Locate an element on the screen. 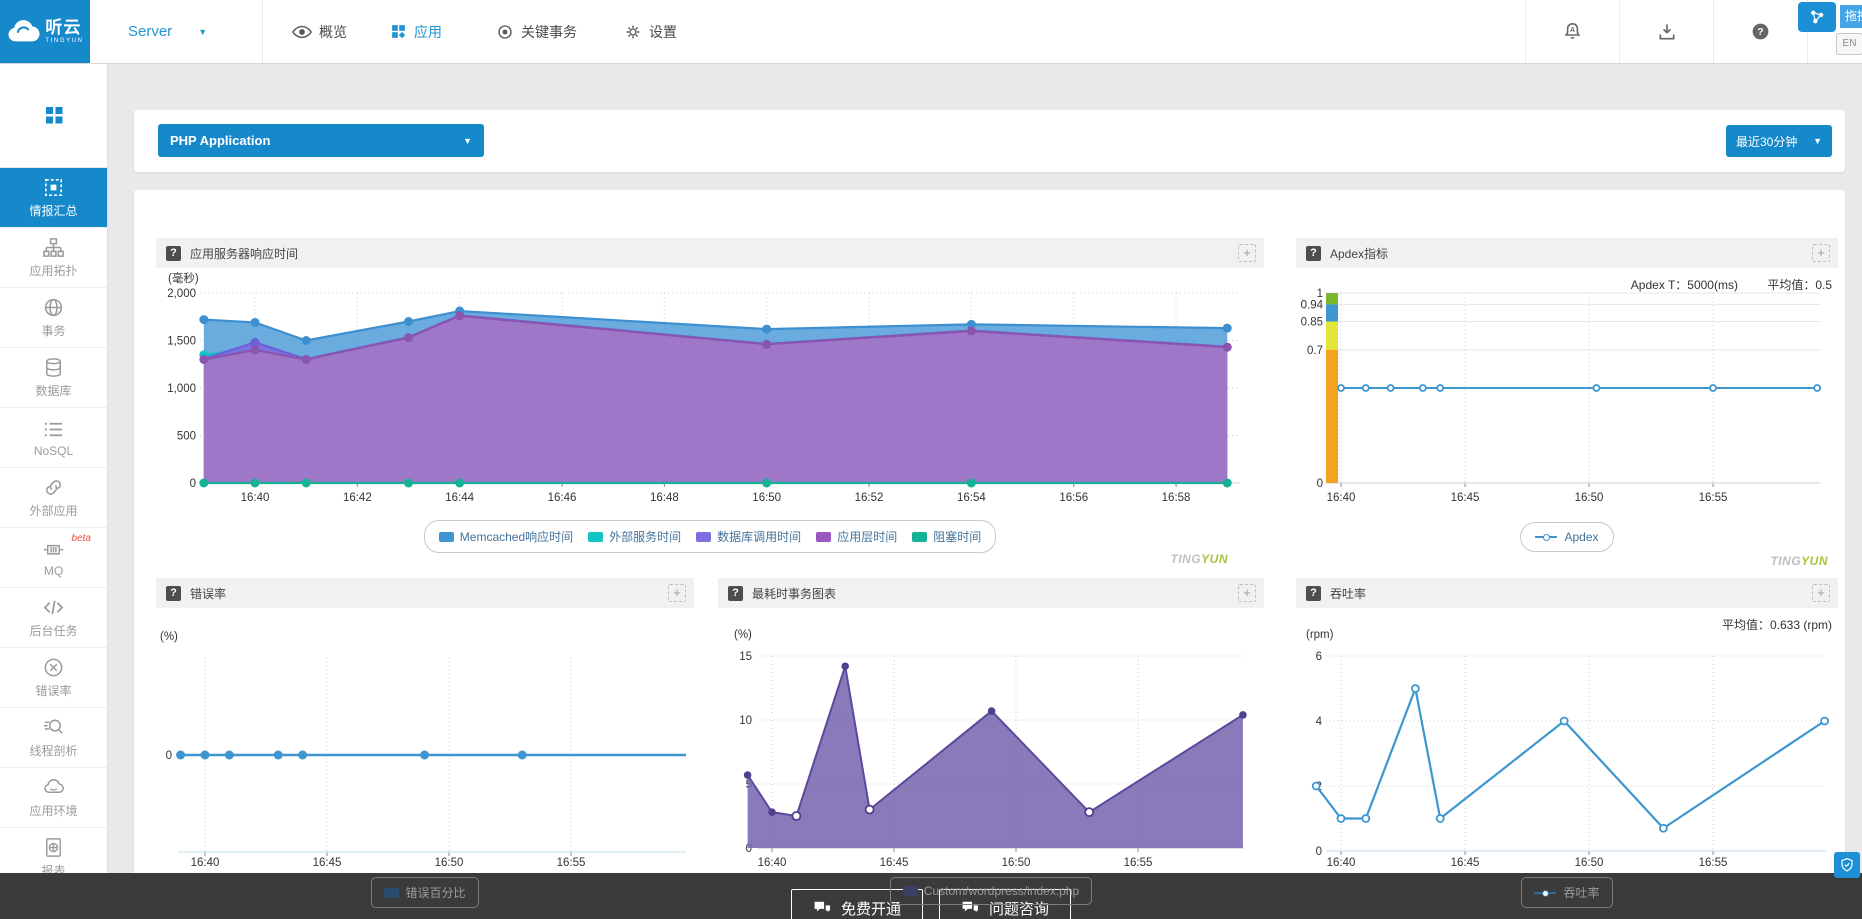 The height and width of the screenshot is (919, 1862). gear-icon is located at coordinates (633, 32).